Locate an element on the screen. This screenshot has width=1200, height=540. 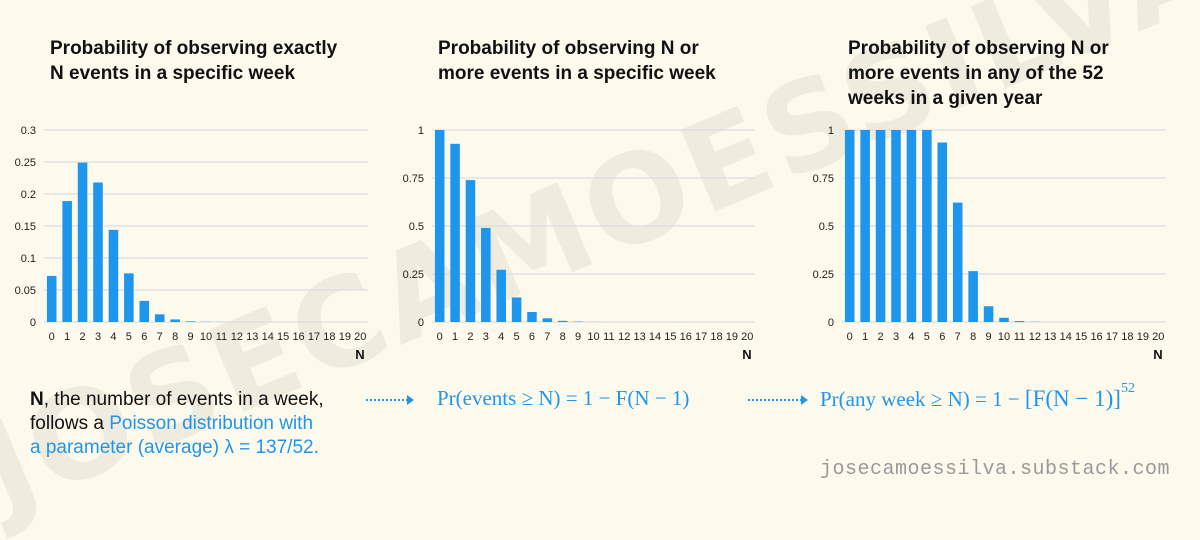
x-tick-label: 2 is located at coordinates (881, 337).